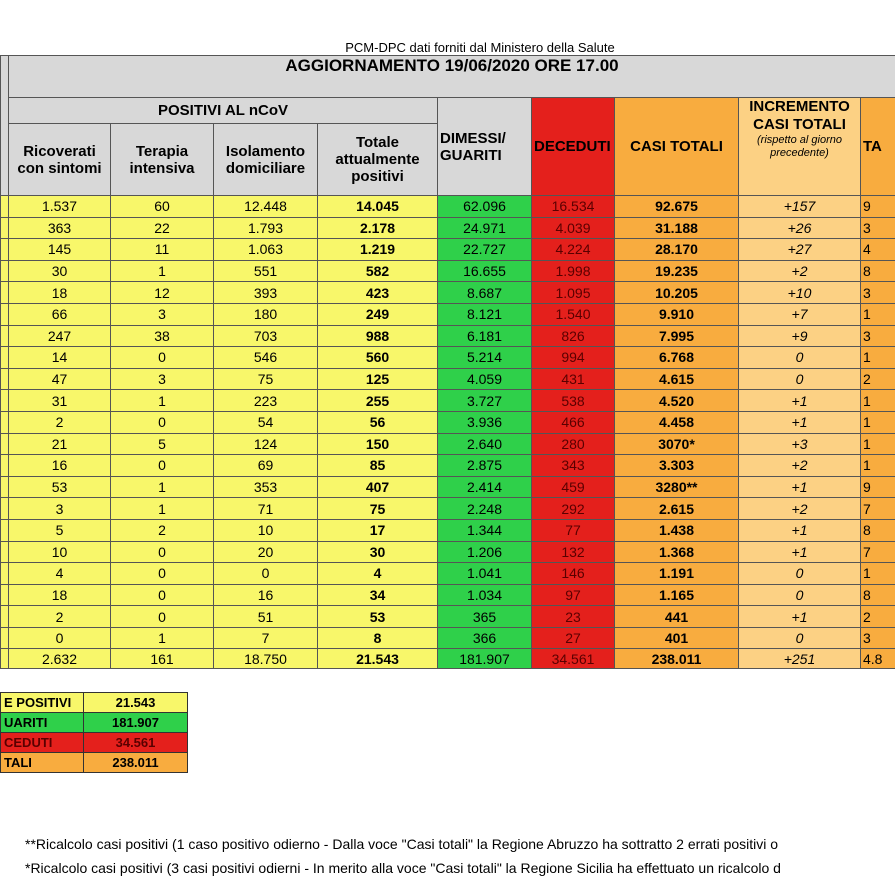 This screenshot has height=895, width=895. What do you see at coordinates (484, 508) in the screenshot?
I see `cell: 2.248` at bounding box center [484, 508].